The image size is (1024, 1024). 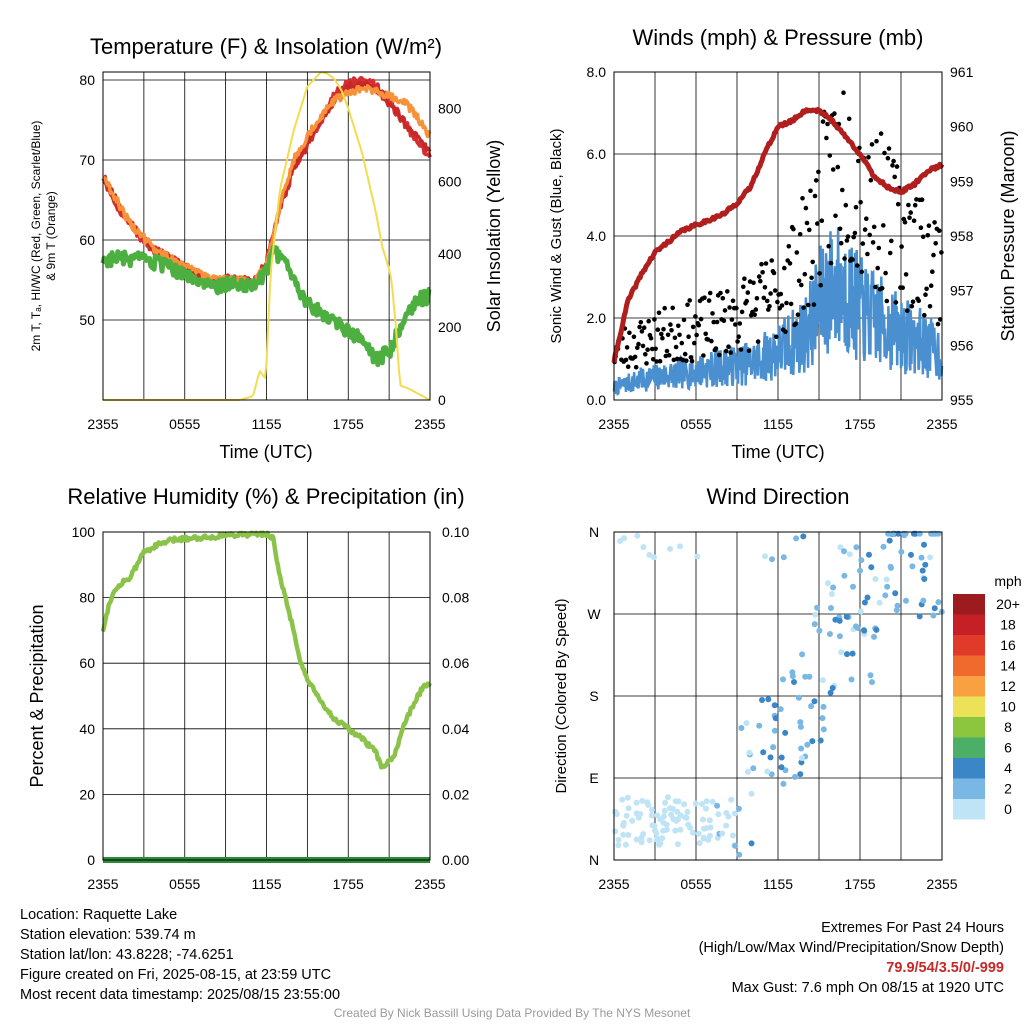 What do you see at coordinates (593, 778) in the screenshot?
I see `direction-ytick: E` at bounding box center [593, 778].